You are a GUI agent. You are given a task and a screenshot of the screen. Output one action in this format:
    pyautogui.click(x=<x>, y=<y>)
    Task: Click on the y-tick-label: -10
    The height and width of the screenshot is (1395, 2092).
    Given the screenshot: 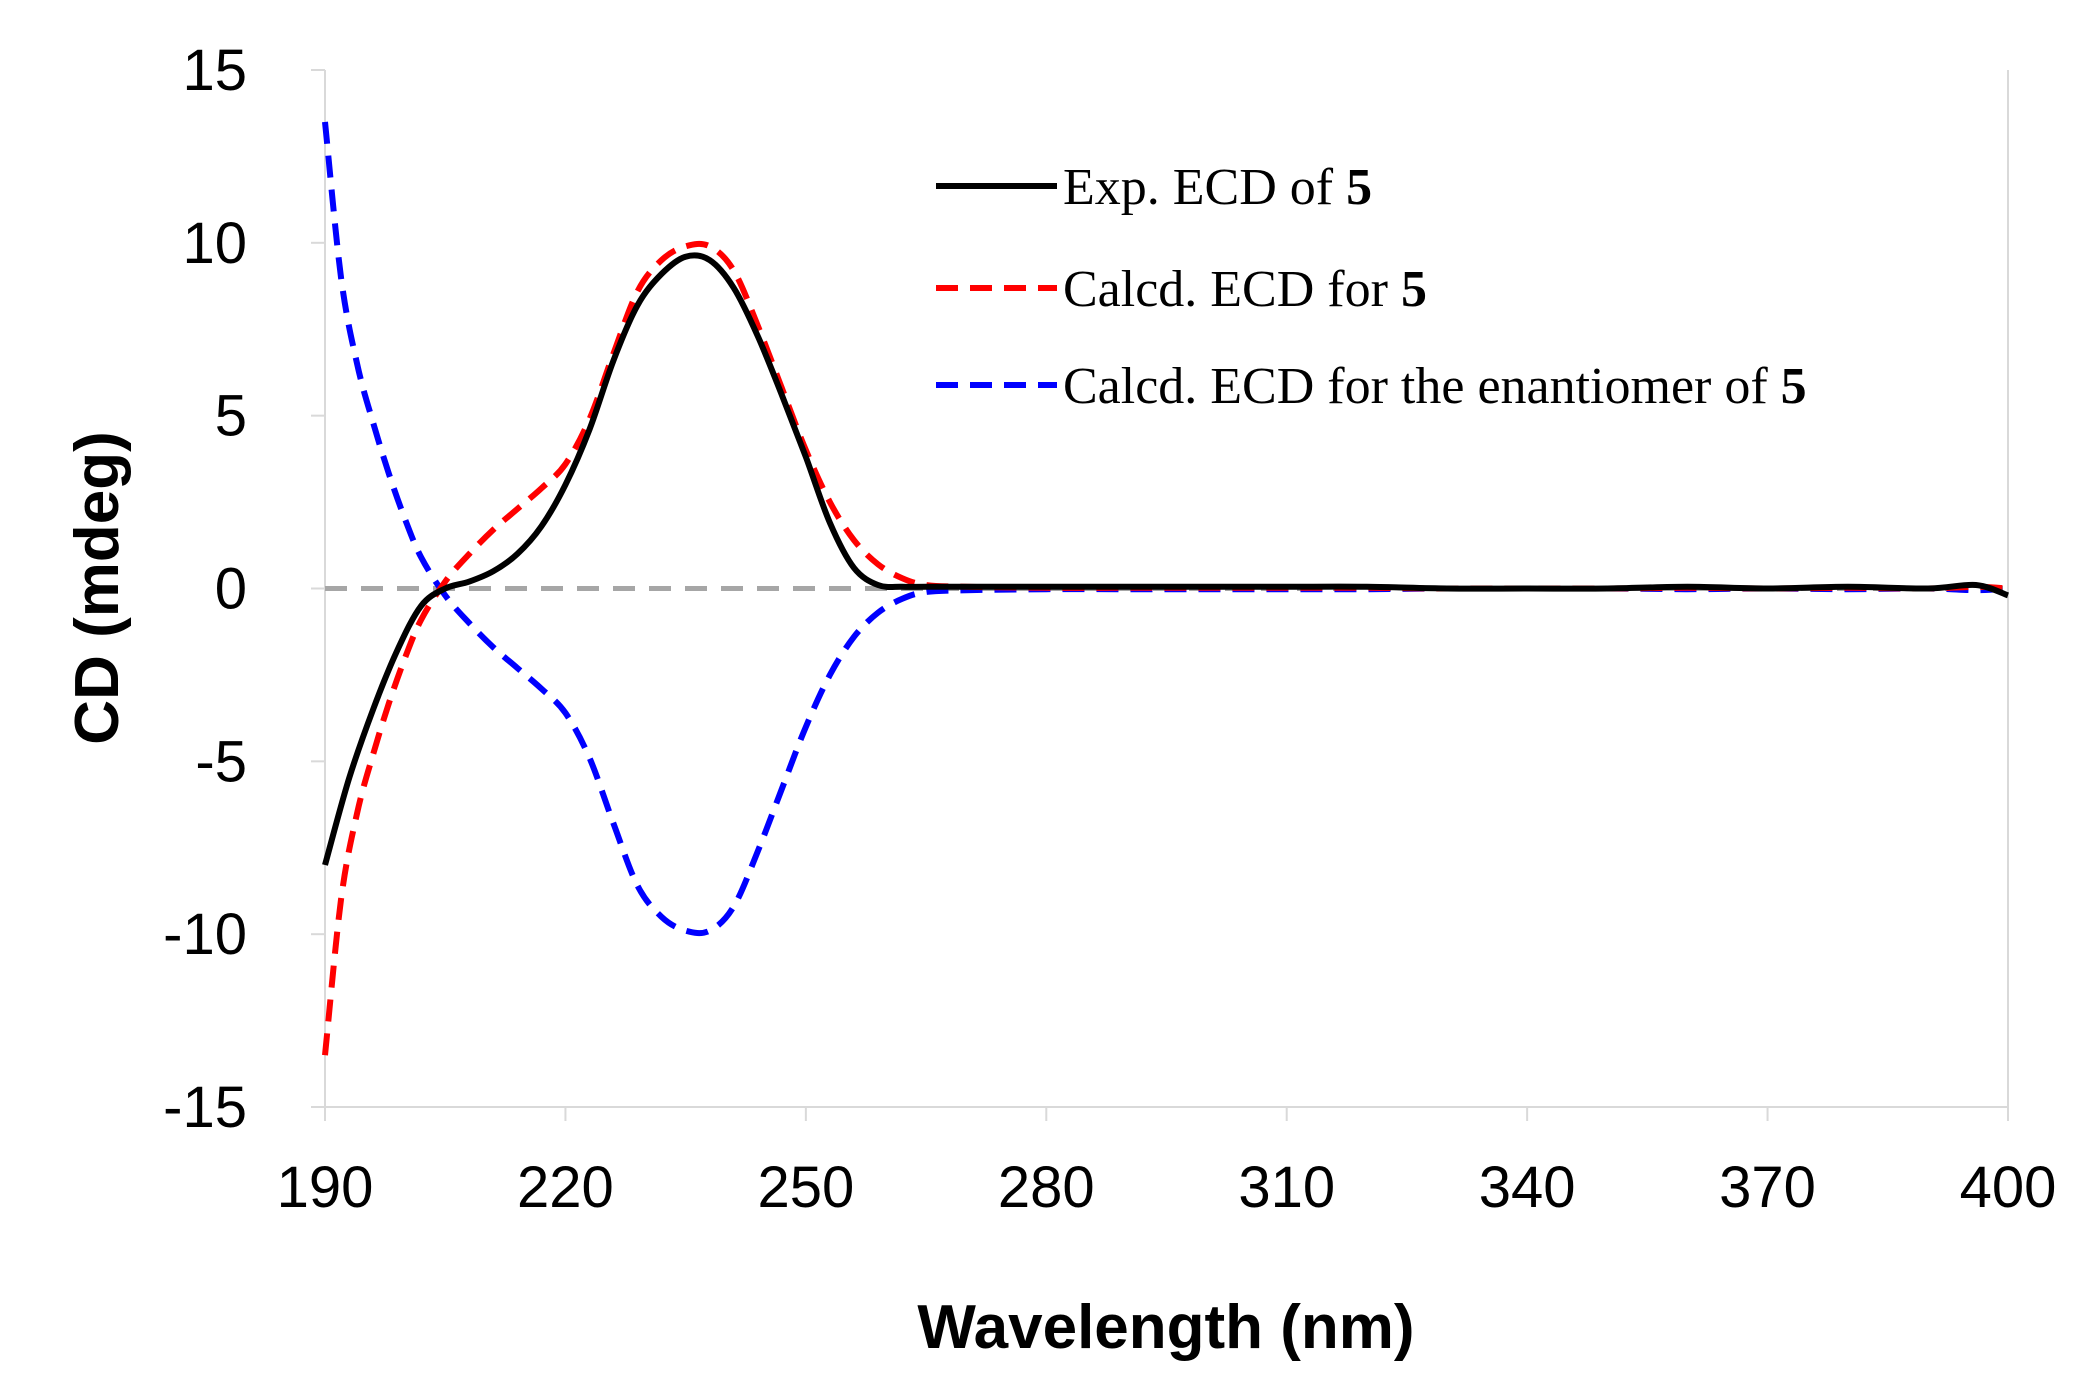 What is the action you would take?
    pyautogui.click(x=205, y=934)
    